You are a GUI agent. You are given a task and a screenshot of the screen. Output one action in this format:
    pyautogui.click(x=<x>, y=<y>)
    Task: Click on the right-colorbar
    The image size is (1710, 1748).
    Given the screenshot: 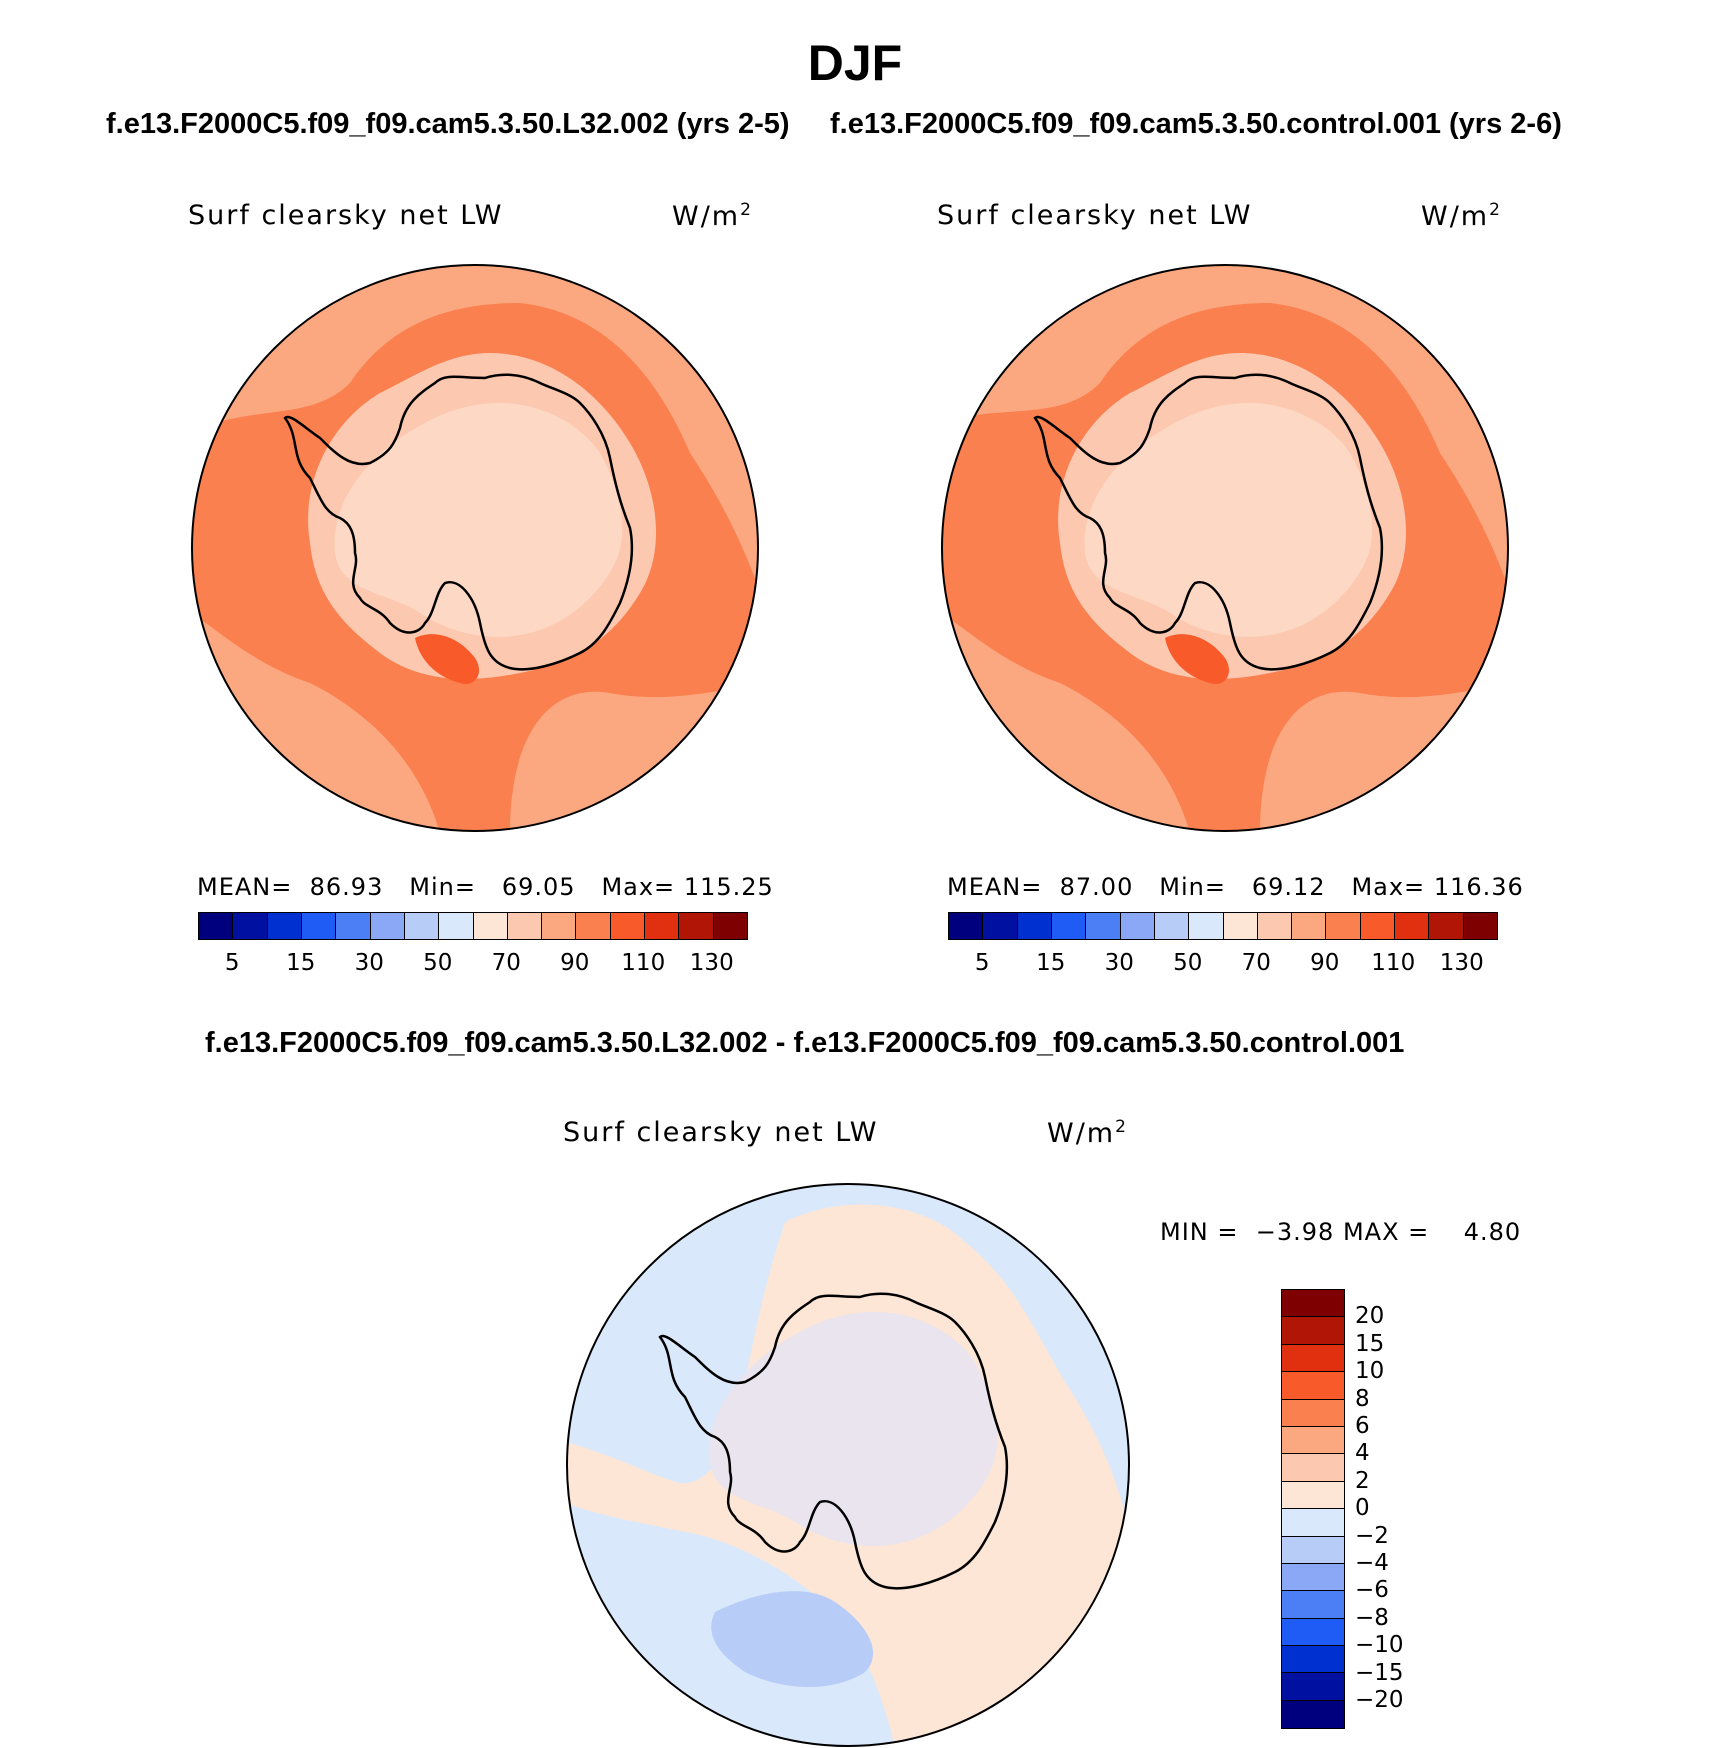 What is the action you would take?
    pyautogui.click(x=1223, y=926)
    